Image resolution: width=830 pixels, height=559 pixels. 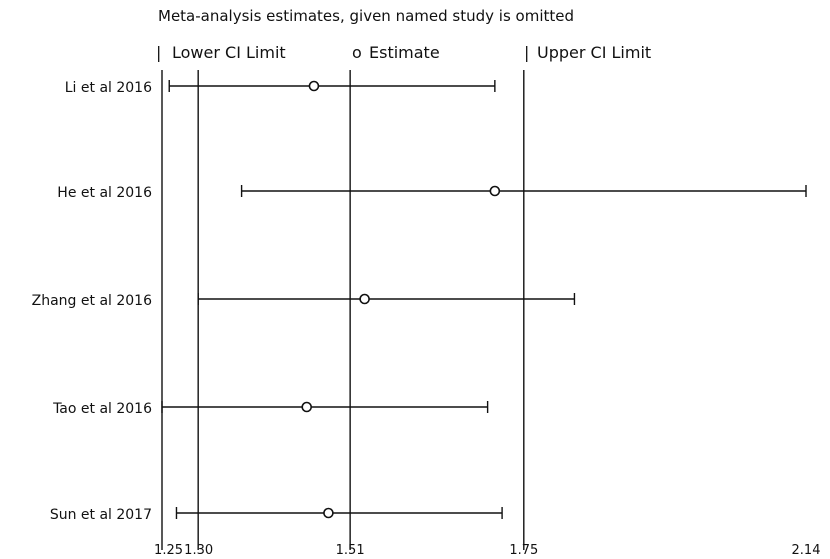 What do you see at coordinates (280, 88) in the screenshot?
I see `study-row: Li et al 2016` at bounding box center [280, 88].